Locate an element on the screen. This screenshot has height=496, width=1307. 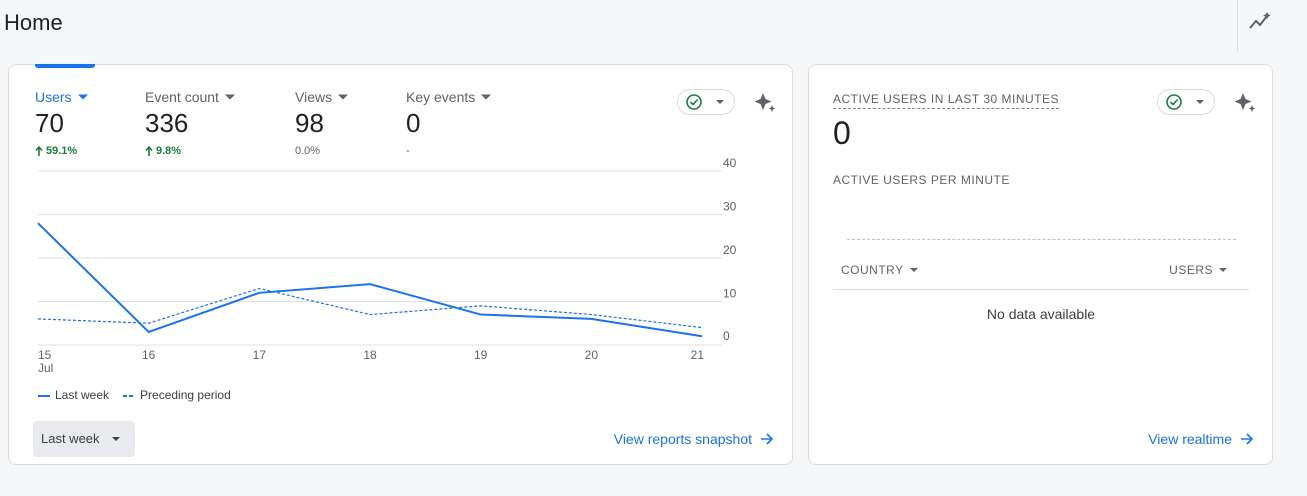
metric-change-text: 59.1% is located at coordinates (62, 151).